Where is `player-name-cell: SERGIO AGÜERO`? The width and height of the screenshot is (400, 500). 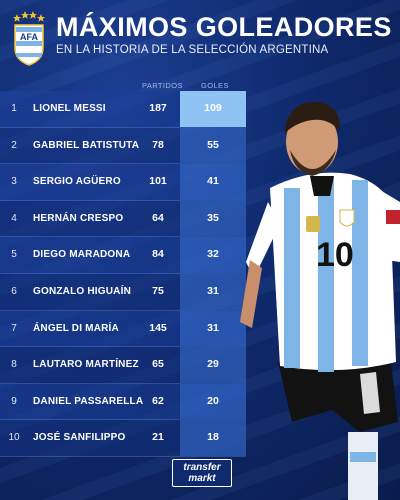
player-name-cell: SERGIO AGÜERO is located at coordinates (77, 182).